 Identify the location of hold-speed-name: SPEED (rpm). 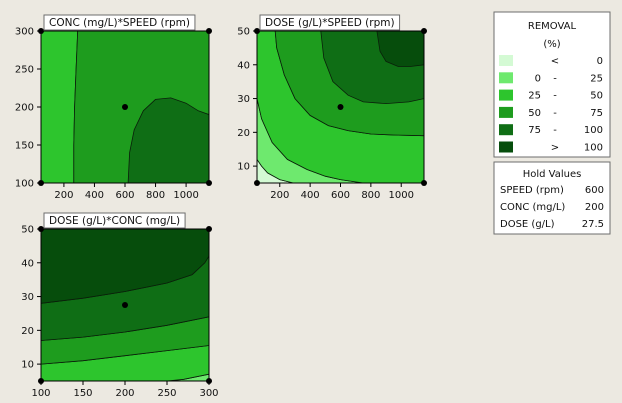
(532, 190).